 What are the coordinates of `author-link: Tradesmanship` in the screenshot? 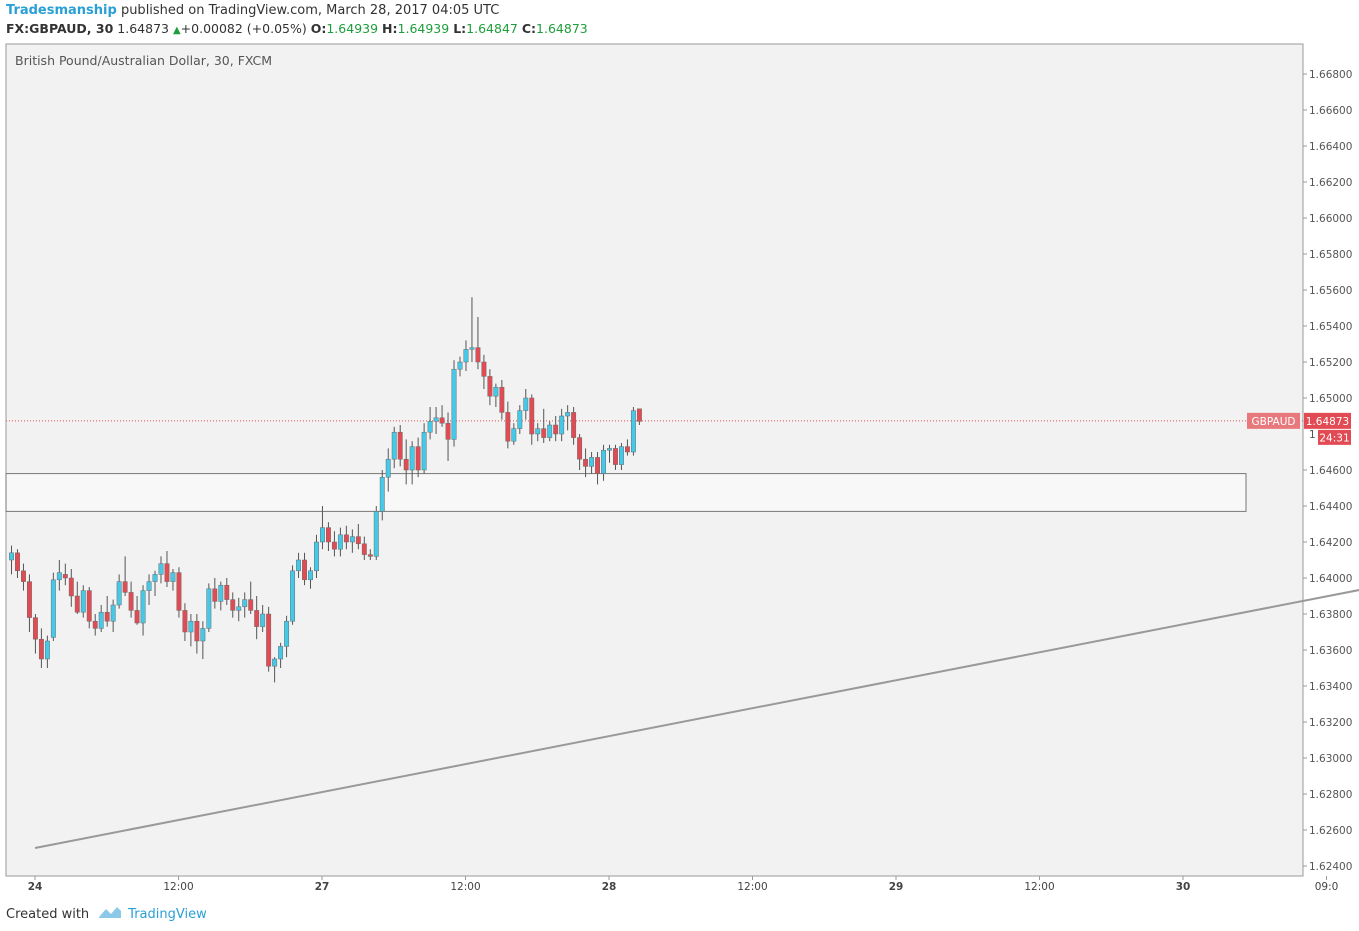 It's located at (61, 10).